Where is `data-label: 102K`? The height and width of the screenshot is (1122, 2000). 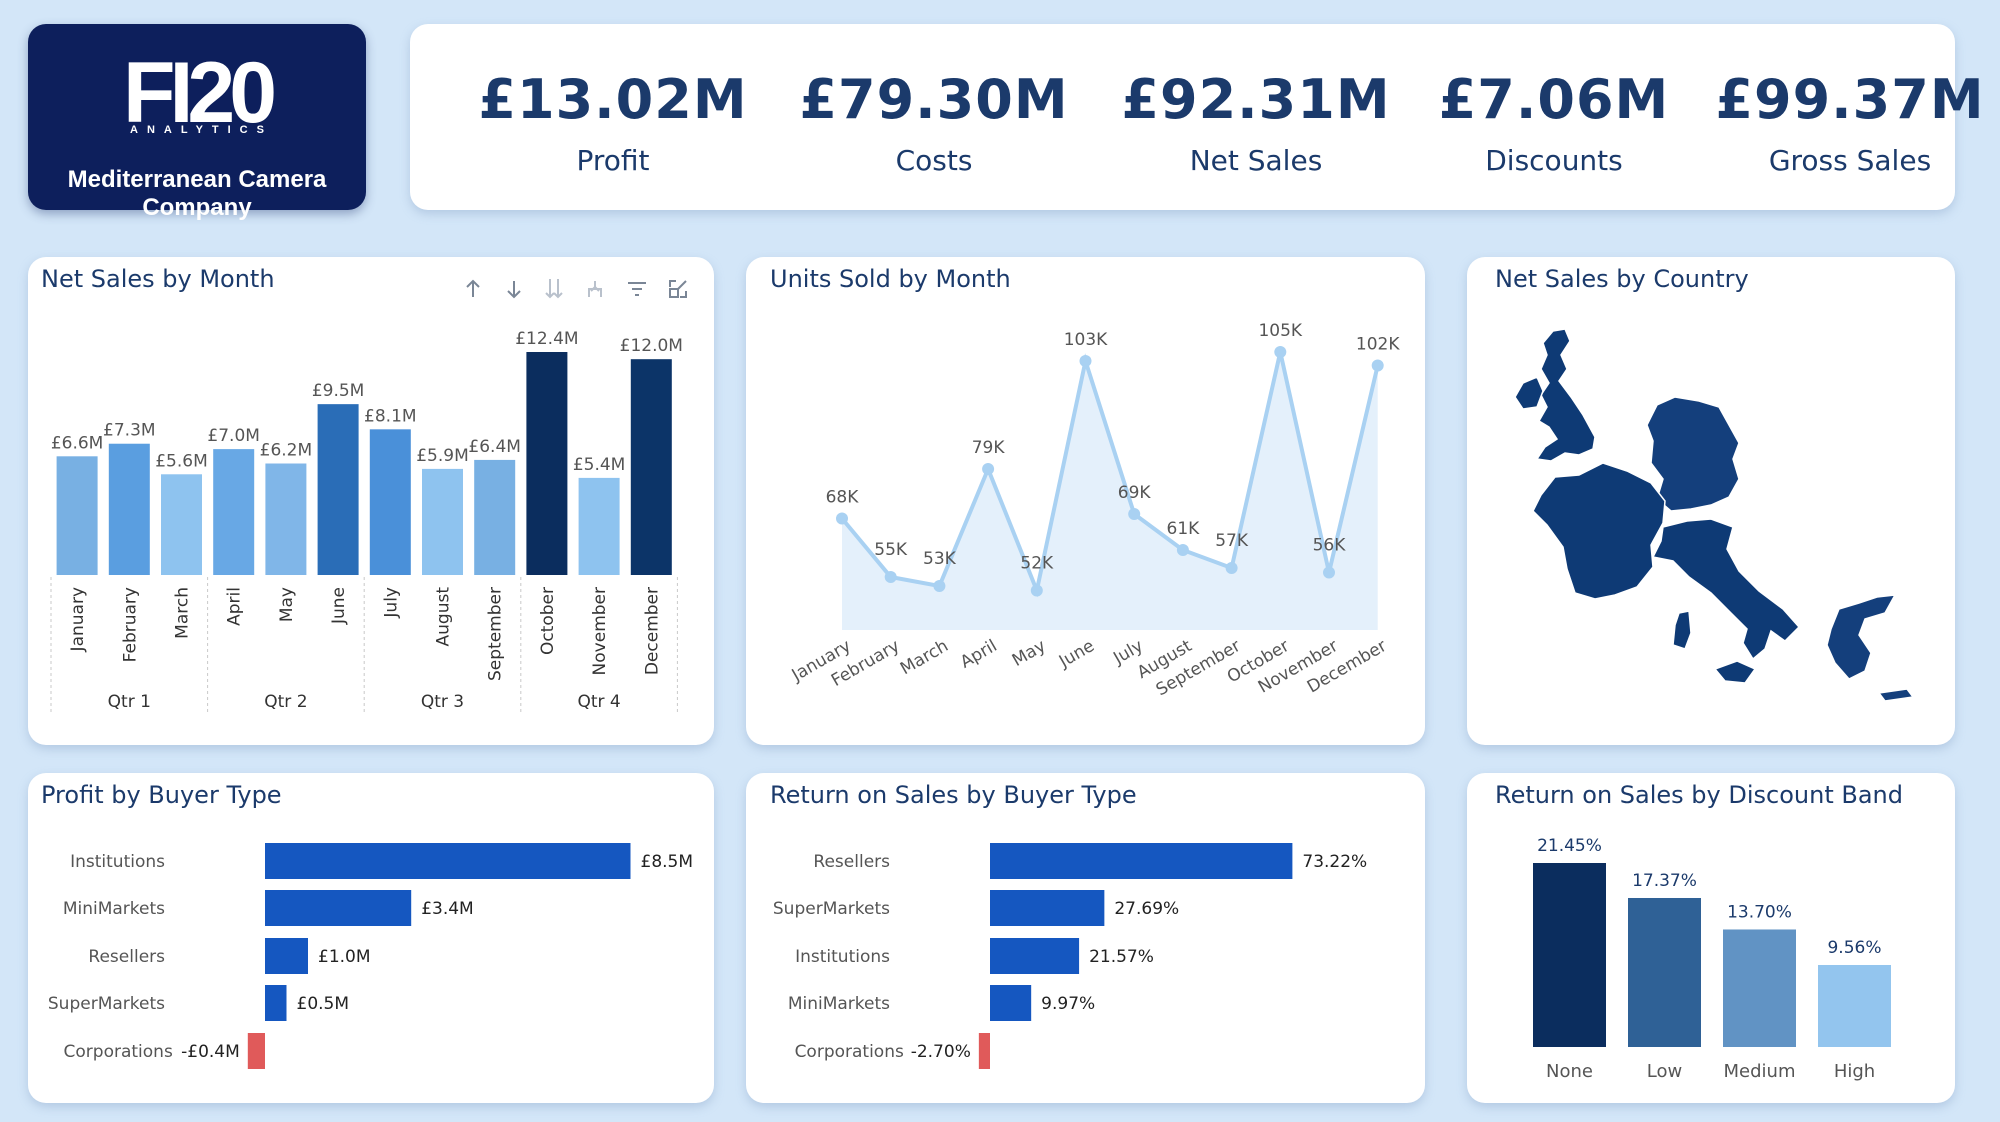 data-label: 102K is located at coordinates (1378, 345).